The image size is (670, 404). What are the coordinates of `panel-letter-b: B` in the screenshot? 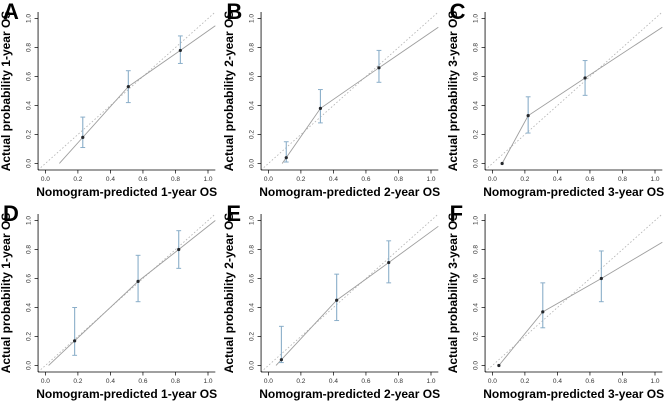 It's located at (234, 12).